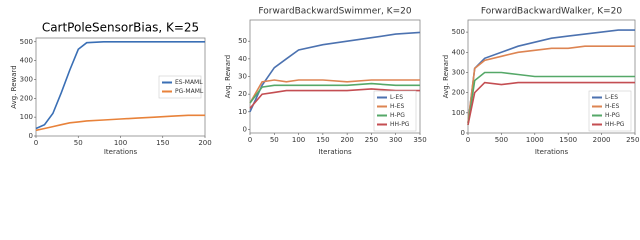 The width and height of the screenshot is (640, 240). What do you see at coordinates (552, 12) in the screenshot?
I see `chart-title: ForwardBackwardWalker, K=20` at bounding box center [552, 12].